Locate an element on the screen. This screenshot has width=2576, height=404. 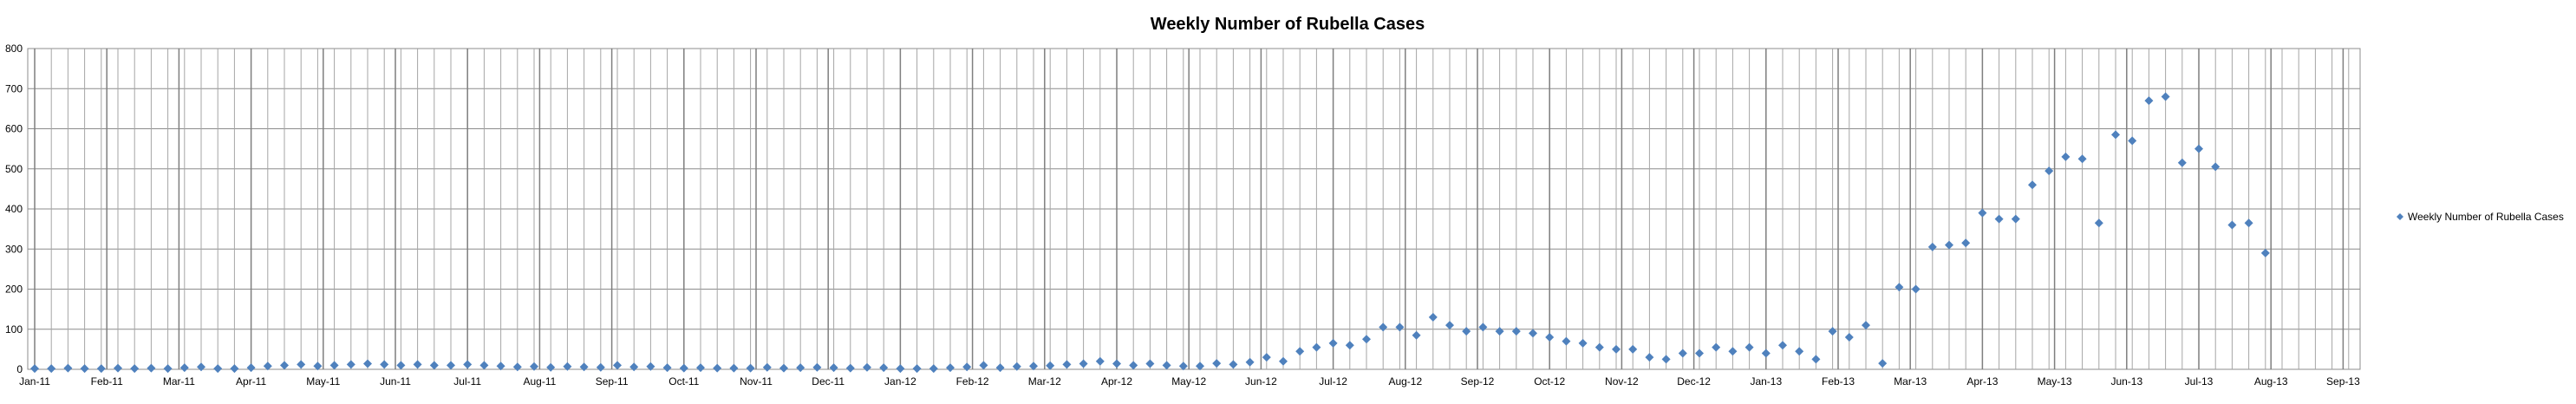
x-tick-label: Apr-12 is located at coordinates (1116, 381).